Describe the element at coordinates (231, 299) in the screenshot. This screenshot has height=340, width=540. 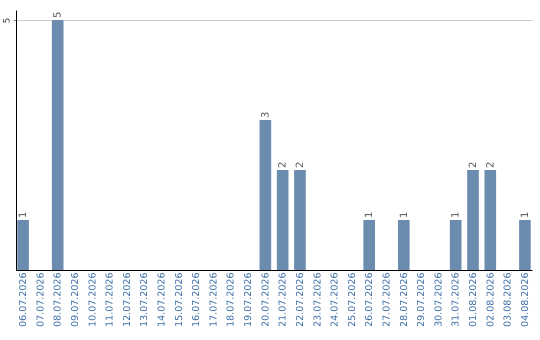
I see `x-tick-label: 18.07.2026` at that location.